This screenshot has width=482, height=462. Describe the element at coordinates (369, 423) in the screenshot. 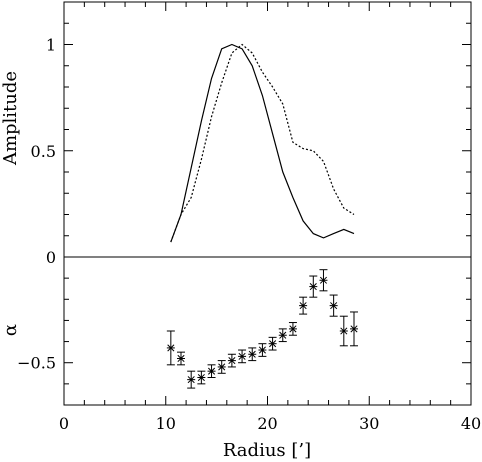

I see `x-tick-label: 30` at that location.